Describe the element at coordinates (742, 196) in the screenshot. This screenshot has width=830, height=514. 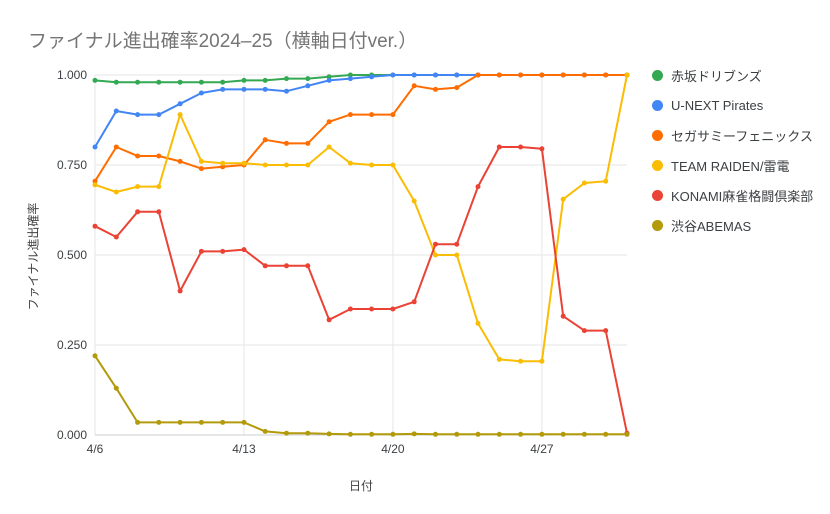
I see `legend-label: KONAMI麻雀格闘倶楽部` at that location.